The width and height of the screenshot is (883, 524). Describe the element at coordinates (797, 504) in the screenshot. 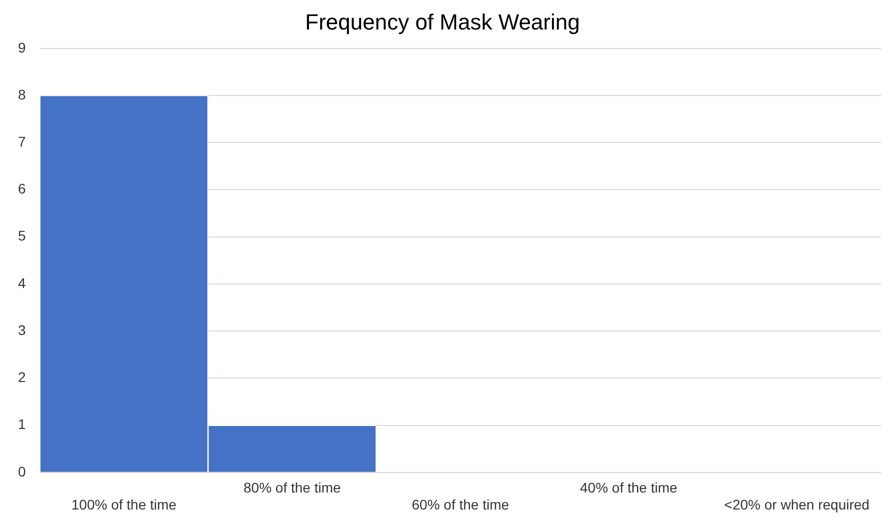

I see `x-tick-label: <20% or when required` at that location.